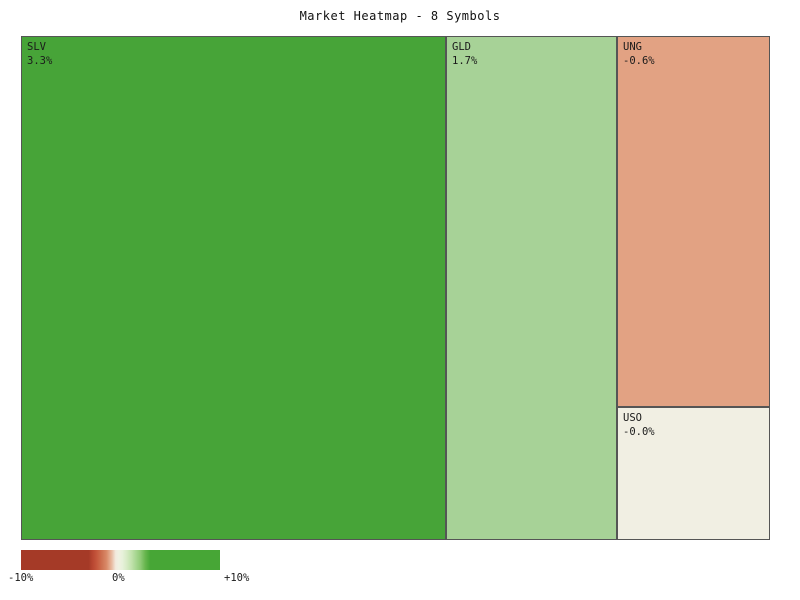  What do you see at coordinates (400, 572) in the screenshot?
I see `colorbar-legend: -10% 0% +10%` at bounding box center [400, 572].